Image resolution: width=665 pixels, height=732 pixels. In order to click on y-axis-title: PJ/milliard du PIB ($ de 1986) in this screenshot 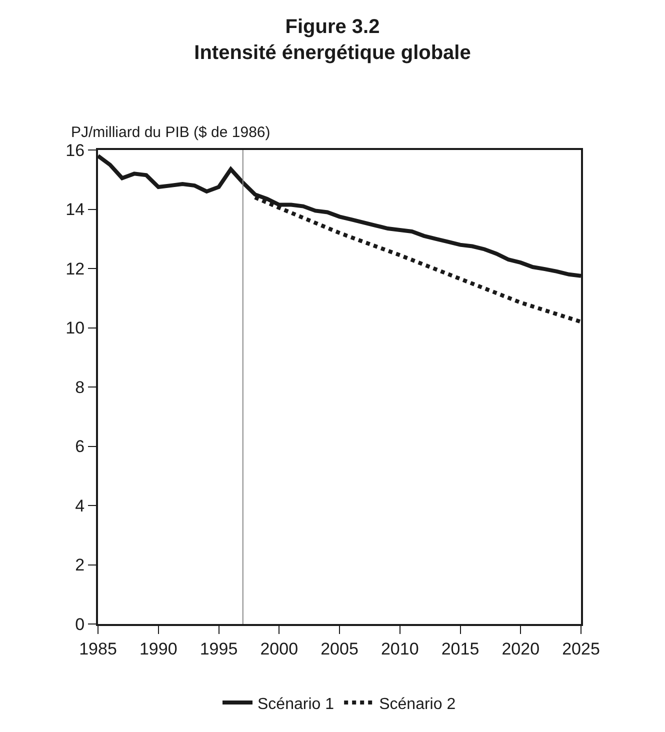, I will do `click(170, 132)`.